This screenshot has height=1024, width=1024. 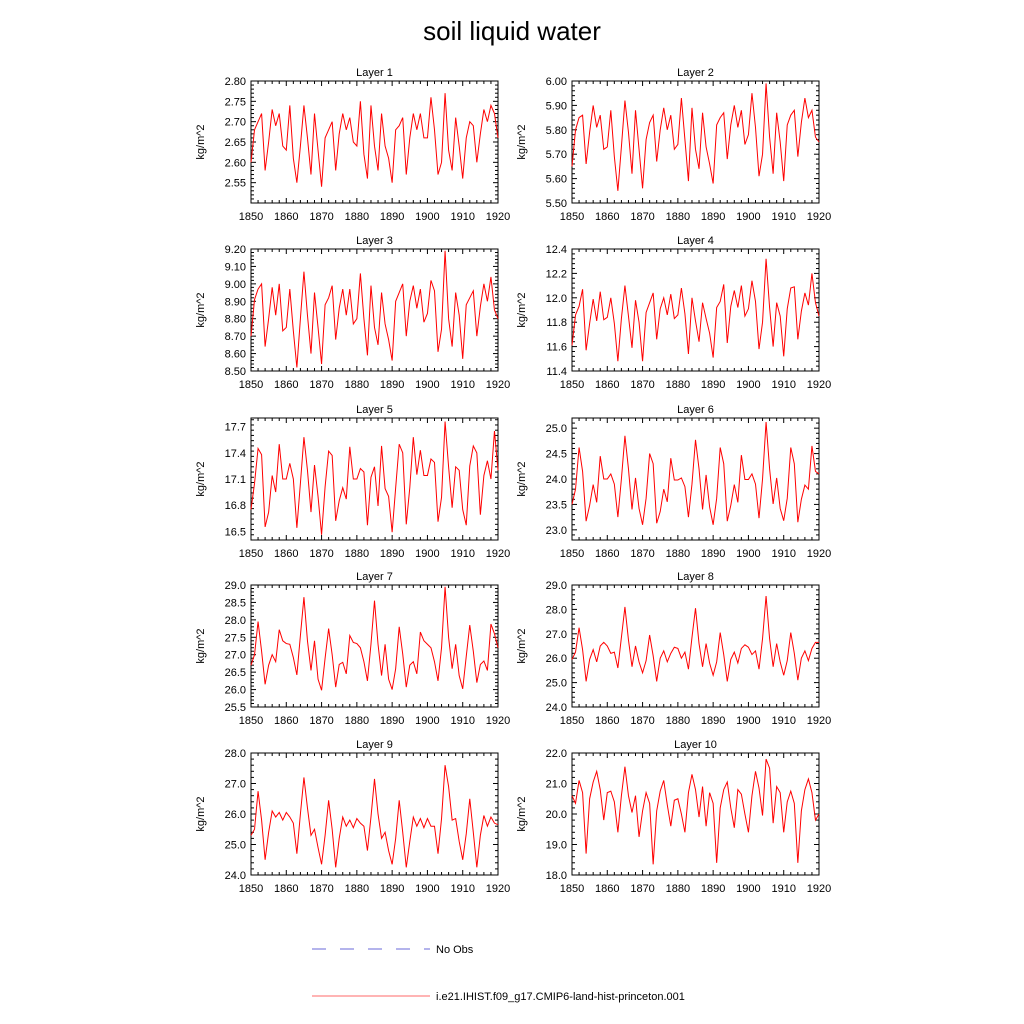 What do you see at coordinates (556, 106) in the screenshot?
I see `y-tick-label: 5.90` at bounding box center [556, 106].